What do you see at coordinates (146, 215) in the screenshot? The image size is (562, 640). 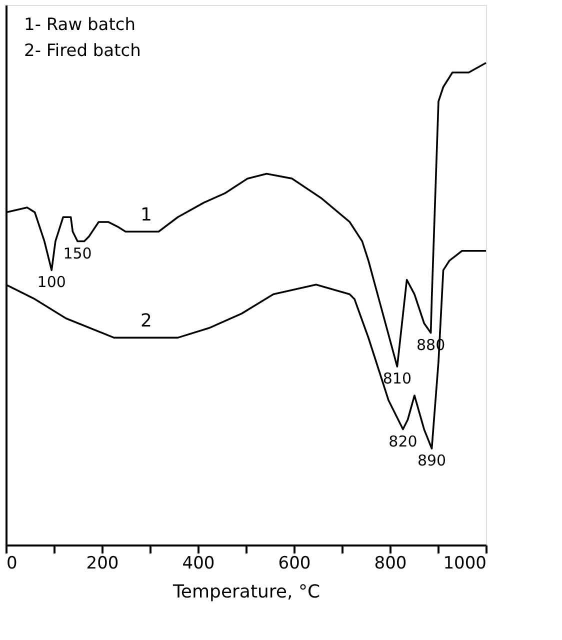 I see `series-label: 1` at bounding box center [146, 215].